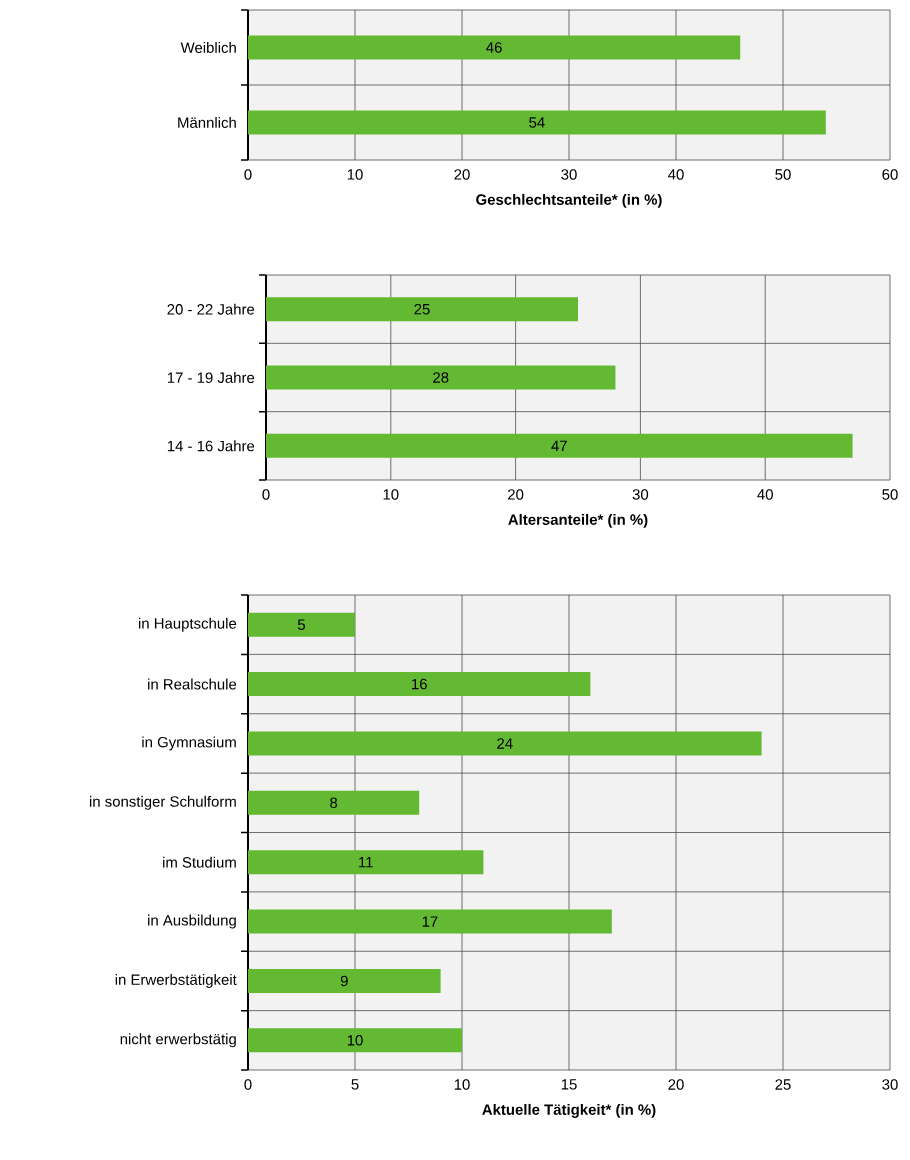  What do you see at coordinates (578, 520) in the screenshot?
I see `x-axis-title: Altersanteile* (in %)` at bounding box center [578, 520].